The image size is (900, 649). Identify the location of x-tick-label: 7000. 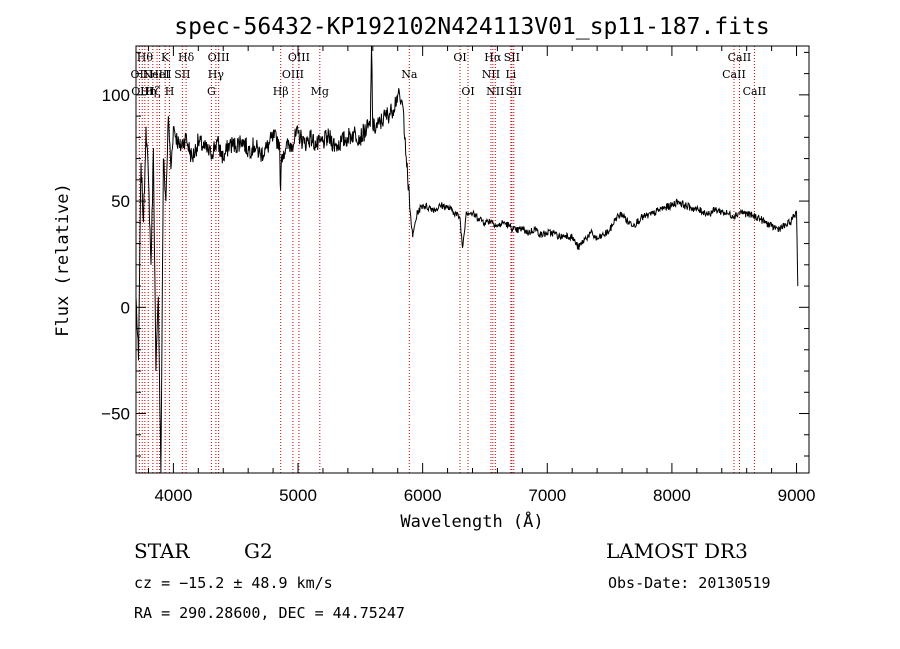
(547, 495).